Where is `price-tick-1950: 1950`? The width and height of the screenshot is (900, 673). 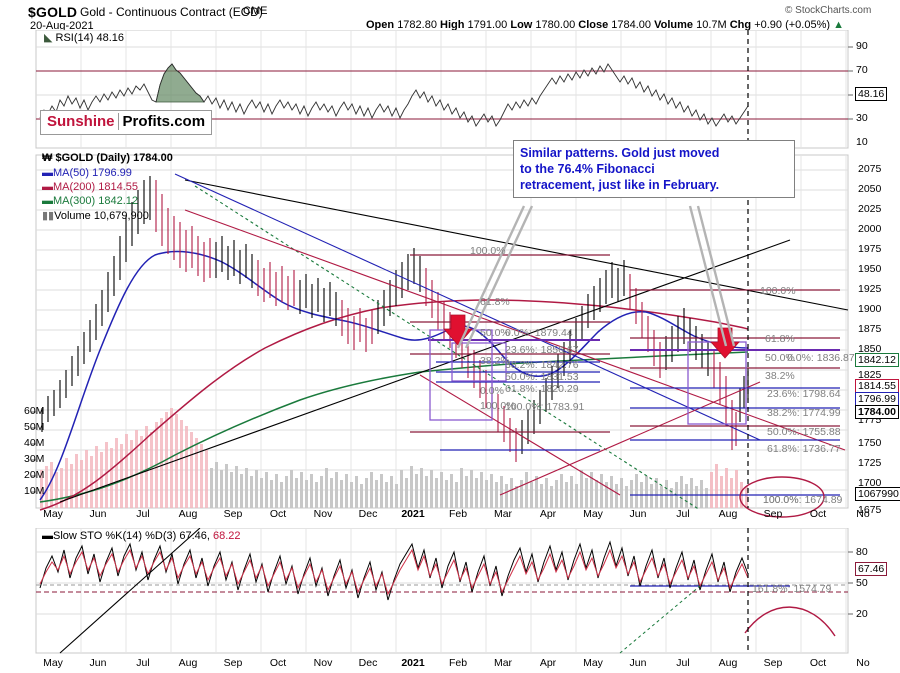 price-tick-1950: 1950 is located at coordinates (870, 269).